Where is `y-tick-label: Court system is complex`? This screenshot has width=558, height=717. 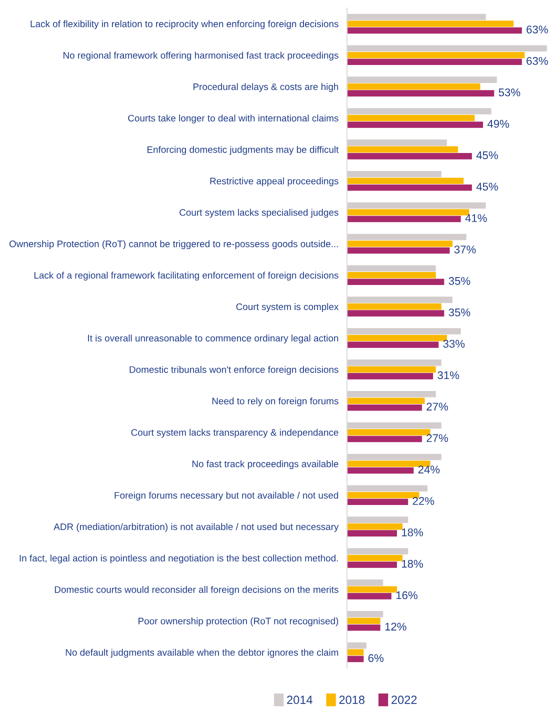 y-tick-label: Court system is complex is located at coordinates (287, 307).